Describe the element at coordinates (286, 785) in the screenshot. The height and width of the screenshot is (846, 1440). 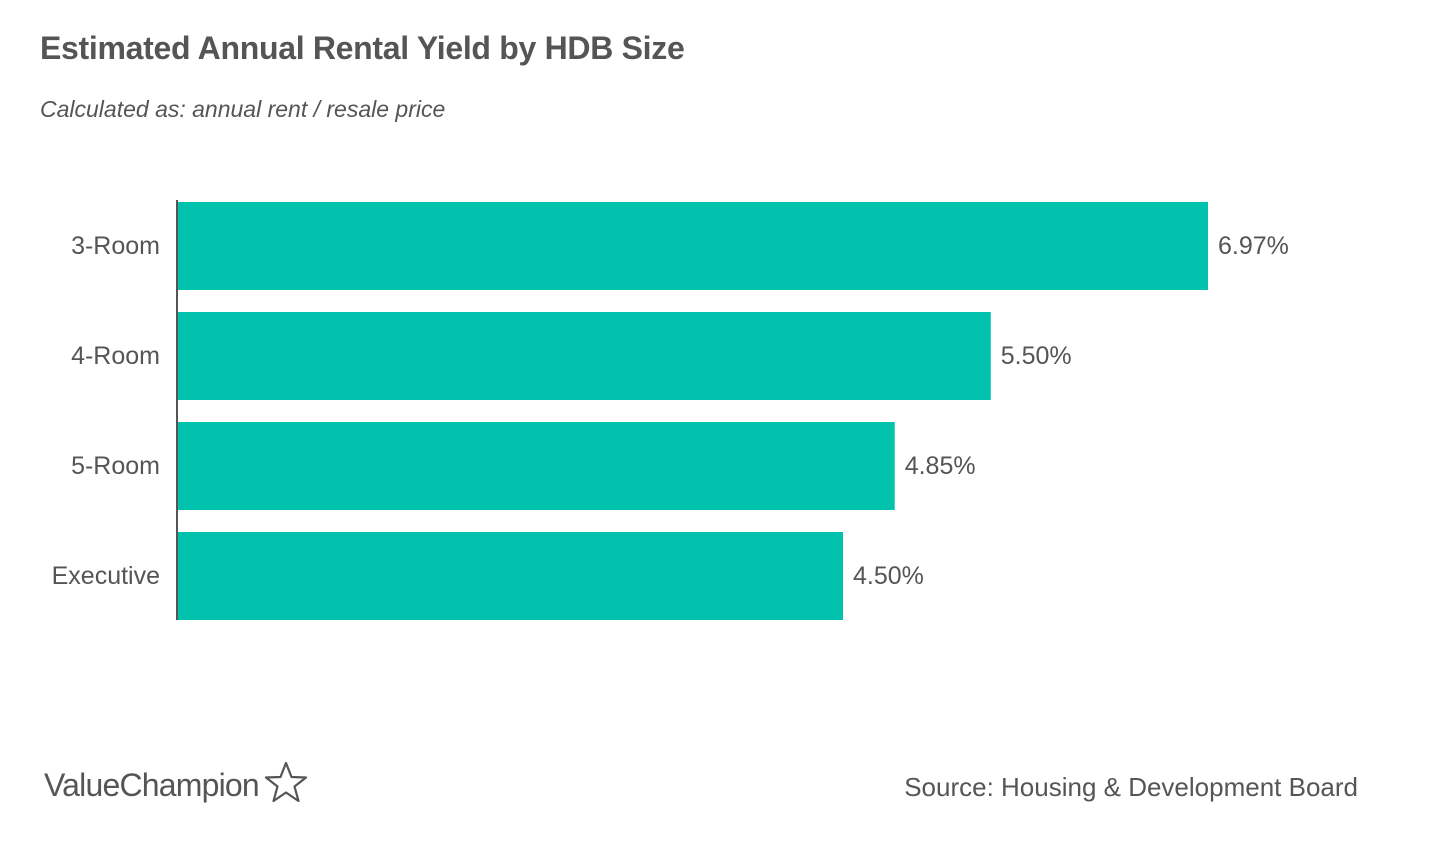
I see `star-outline-icon` at that location.